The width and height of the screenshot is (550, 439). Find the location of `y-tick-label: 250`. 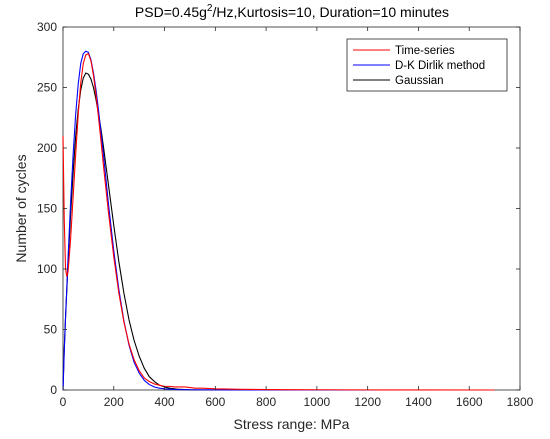

y-tick-label: 250 is located at coordinates (47, 88).